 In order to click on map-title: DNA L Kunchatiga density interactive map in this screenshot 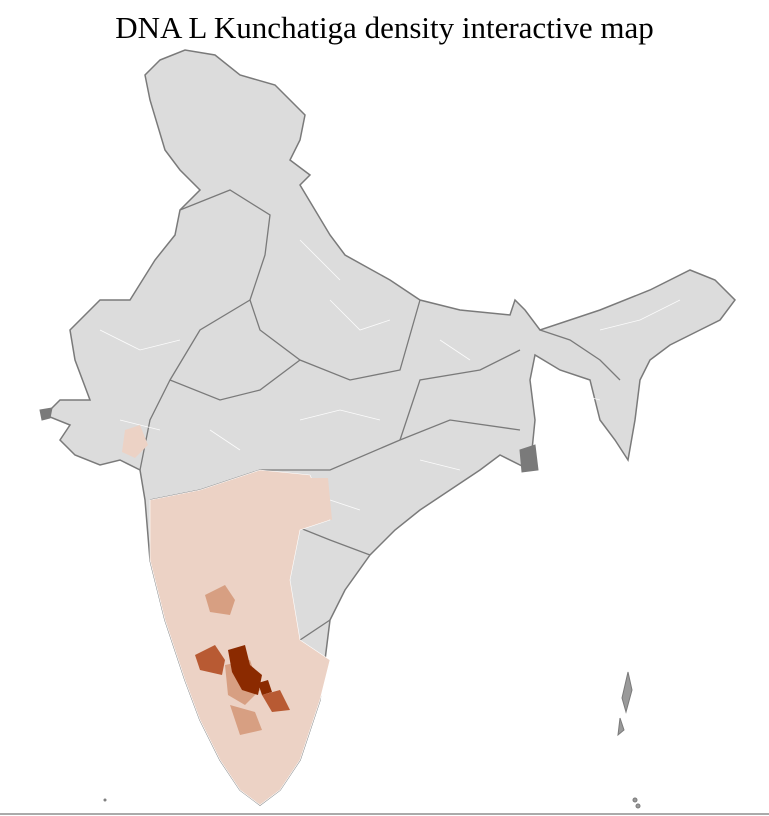, I will do `click(384, 27)`.